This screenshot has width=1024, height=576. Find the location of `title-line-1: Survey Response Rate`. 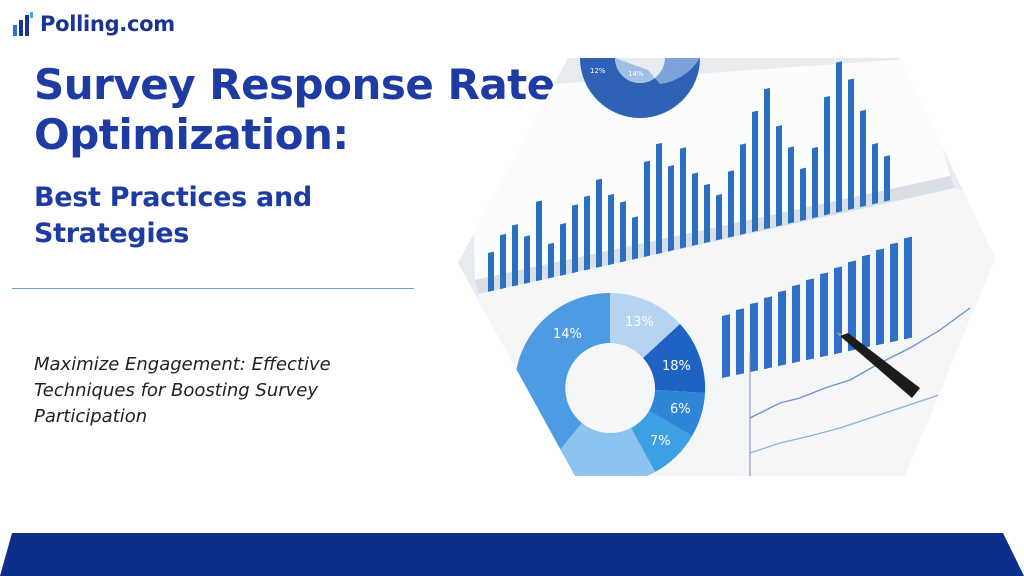

title-line-1: Survey Response Rate is located at coordinates (294, 84).